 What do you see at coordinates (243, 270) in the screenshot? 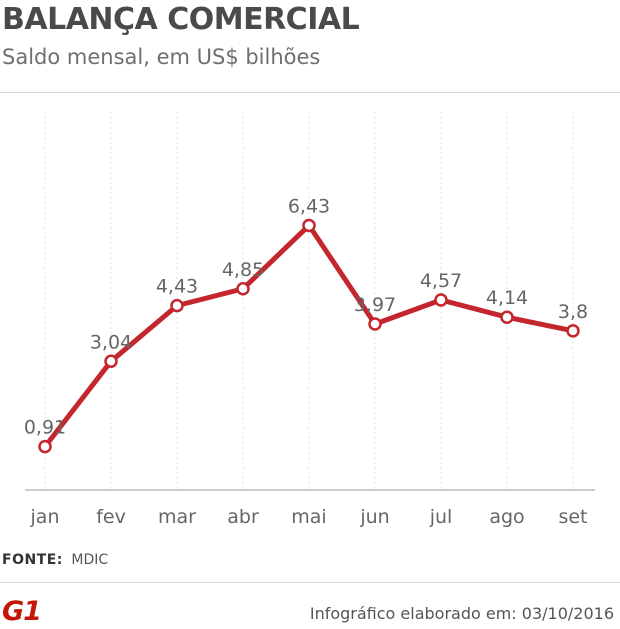
I see `data-label-abr: 4,85` at bounding box center [243, 270].